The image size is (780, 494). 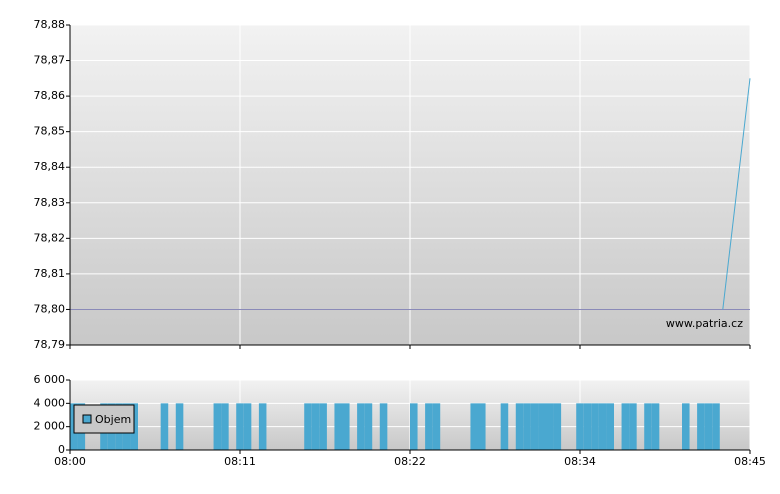 I want to click on y-tick-label: 78,85, so click(x=50, y=131).